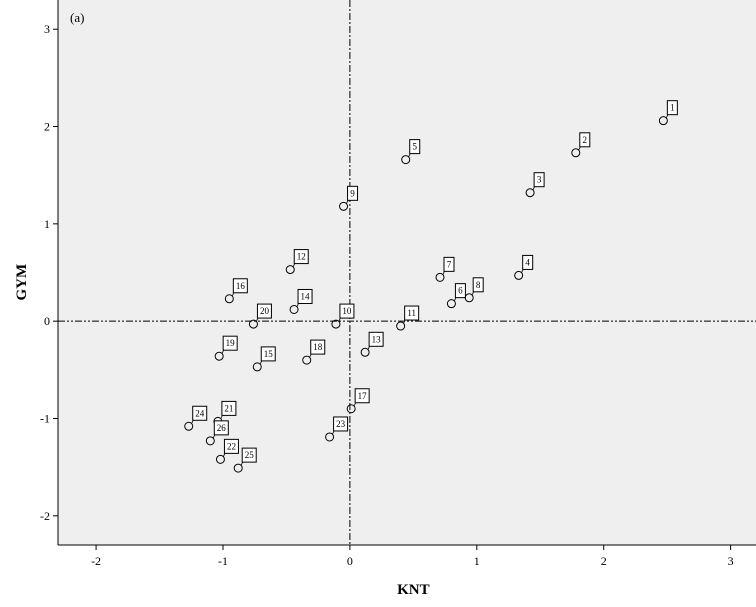 This screenshot has height=607, width=756. I want to click on data-point-8: 8, so click(474, 290).